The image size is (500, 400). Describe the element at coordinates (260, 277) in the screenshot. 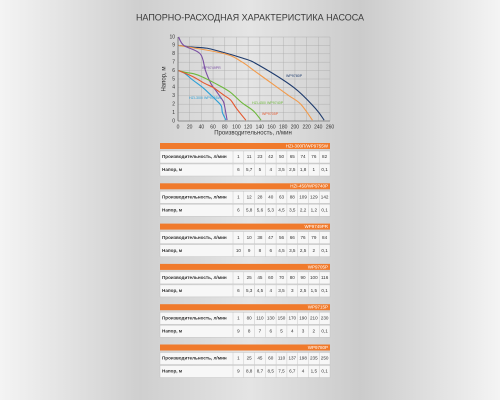

I see `cell: 45` at that location.